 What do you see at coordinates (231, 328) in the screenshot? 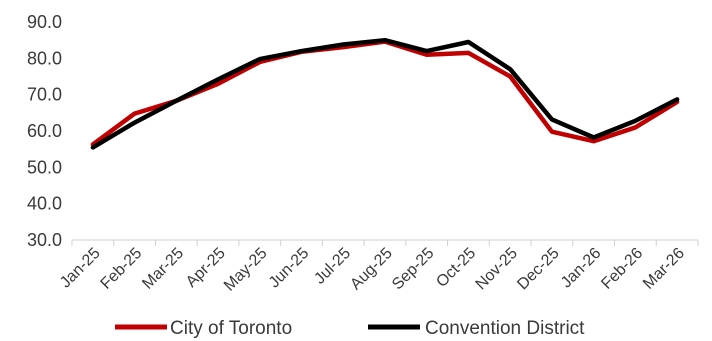
I see `legend-label: City of Toronto` at bounding box center [231, 328].